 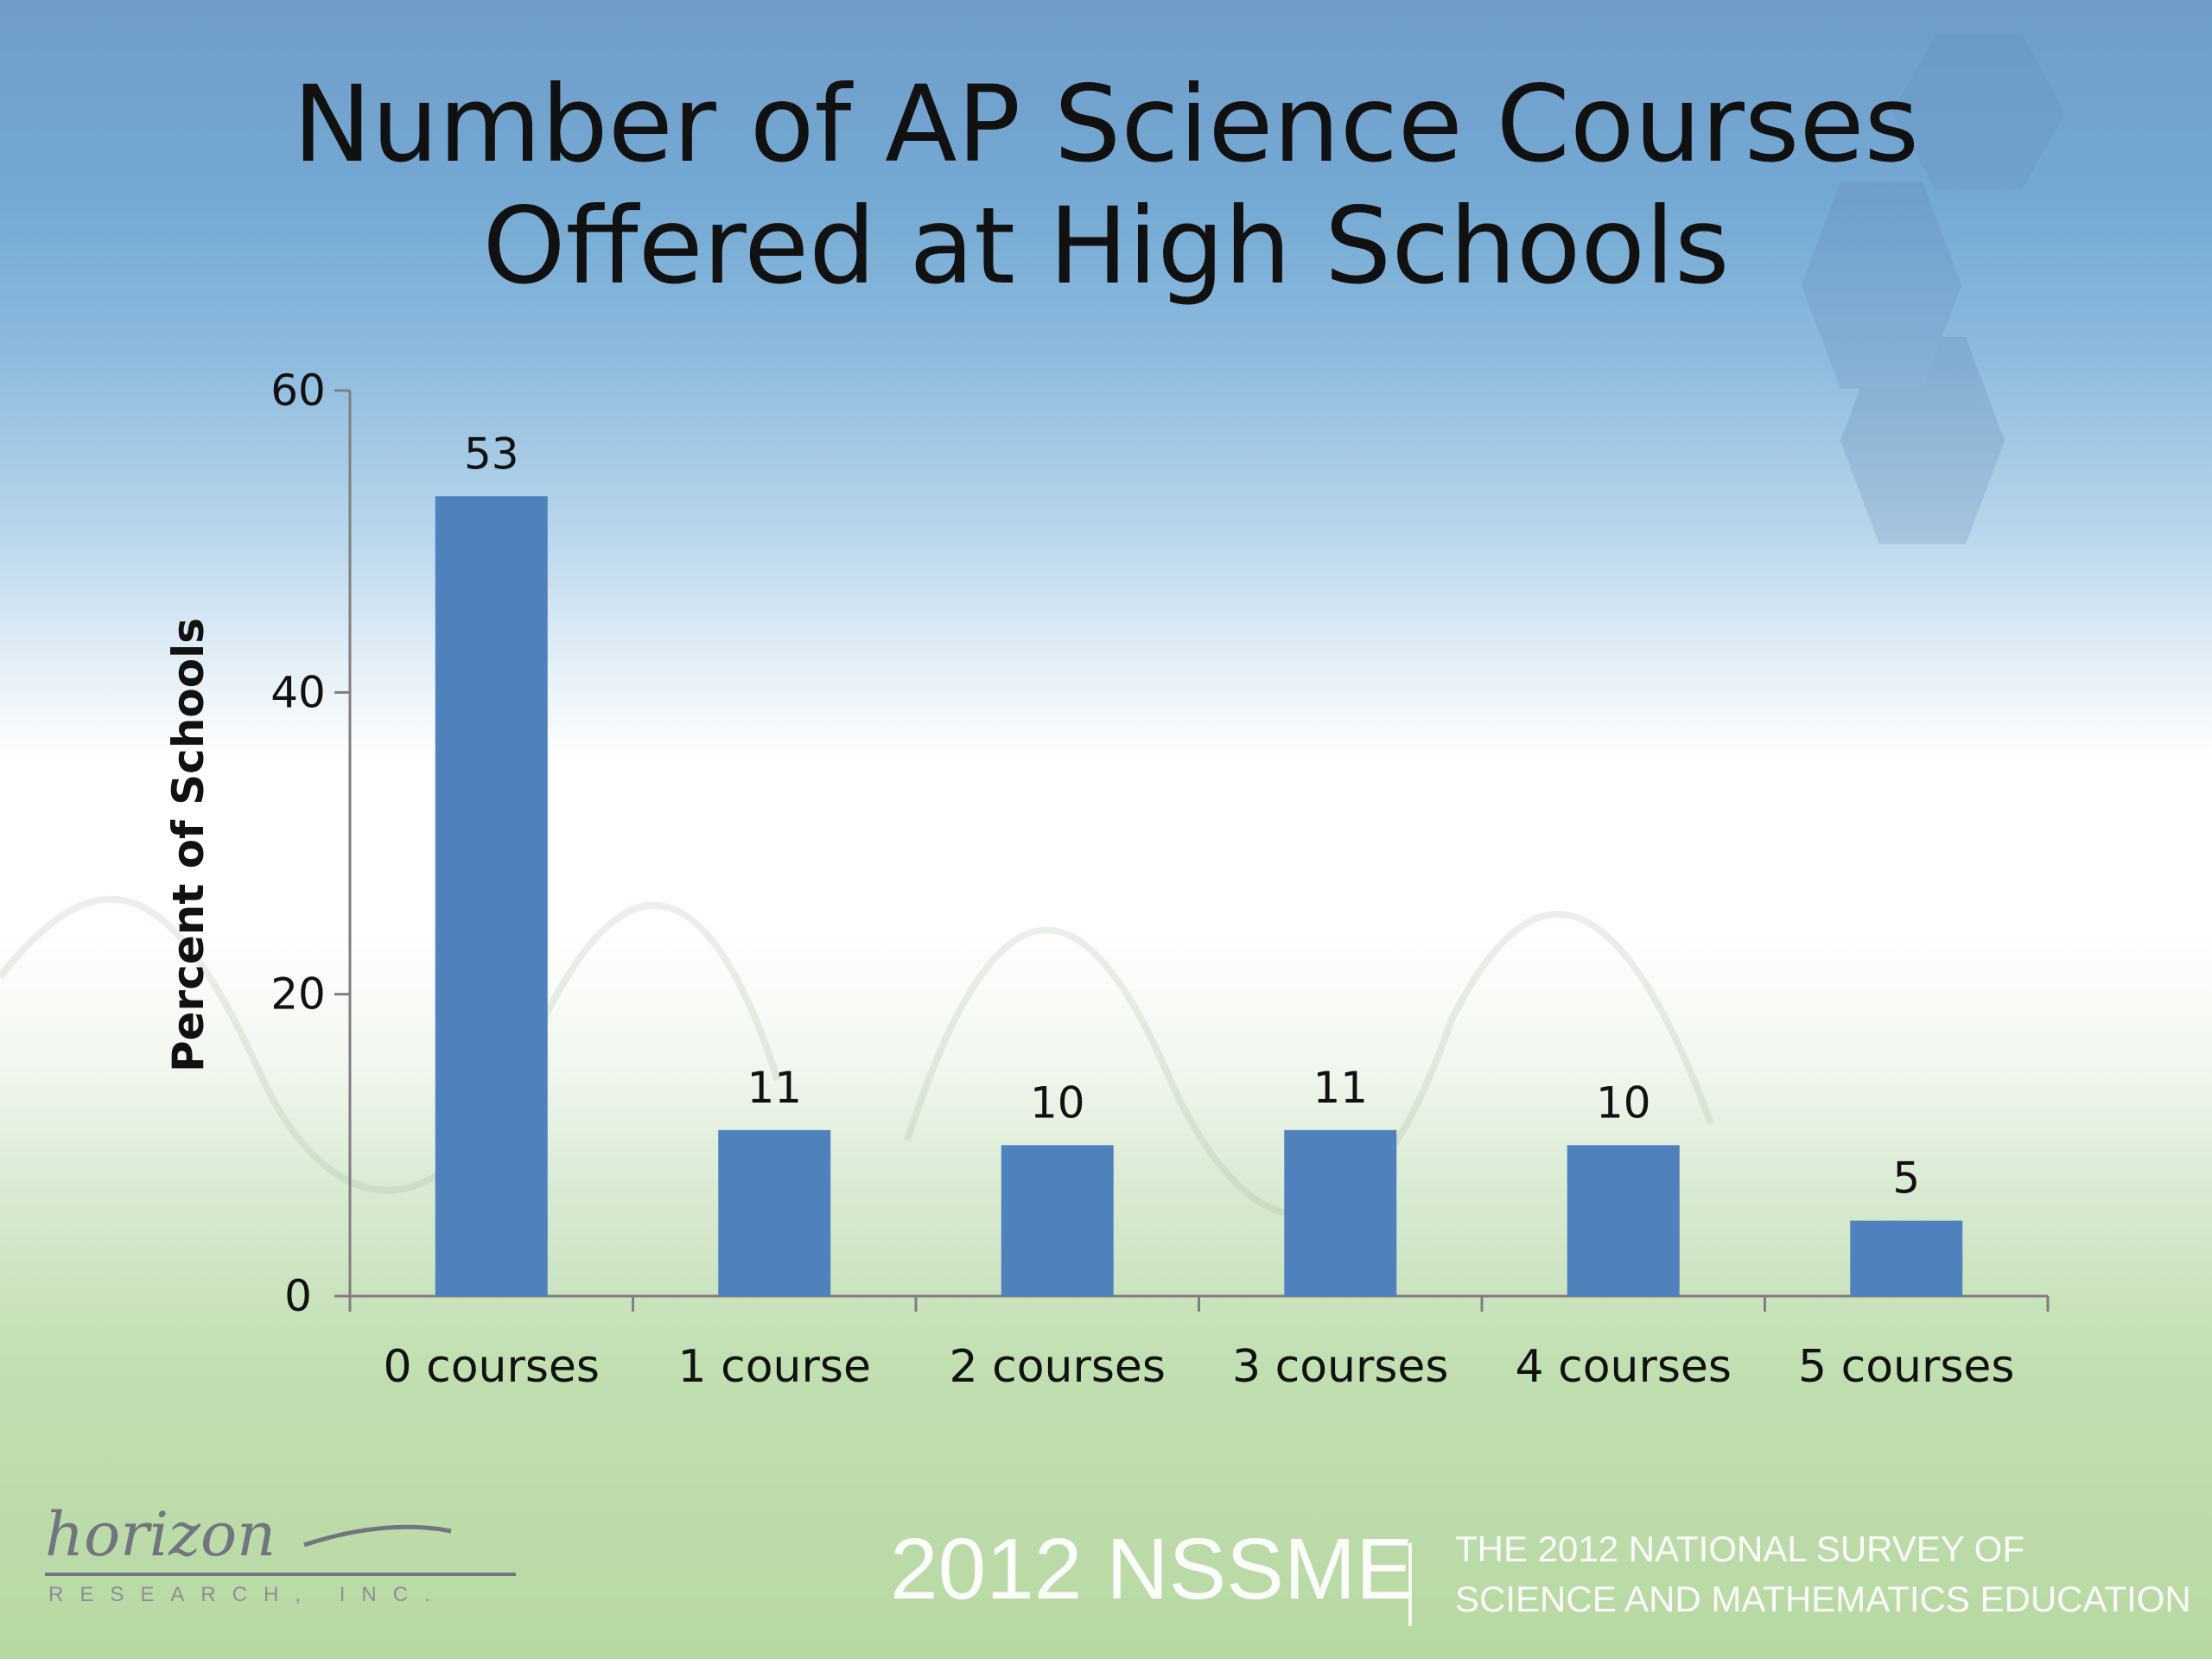 What do you see at coordinates (298, 994) in the screenshot?
I see `y-tick-label: 20` at bounding box center [298, 994].